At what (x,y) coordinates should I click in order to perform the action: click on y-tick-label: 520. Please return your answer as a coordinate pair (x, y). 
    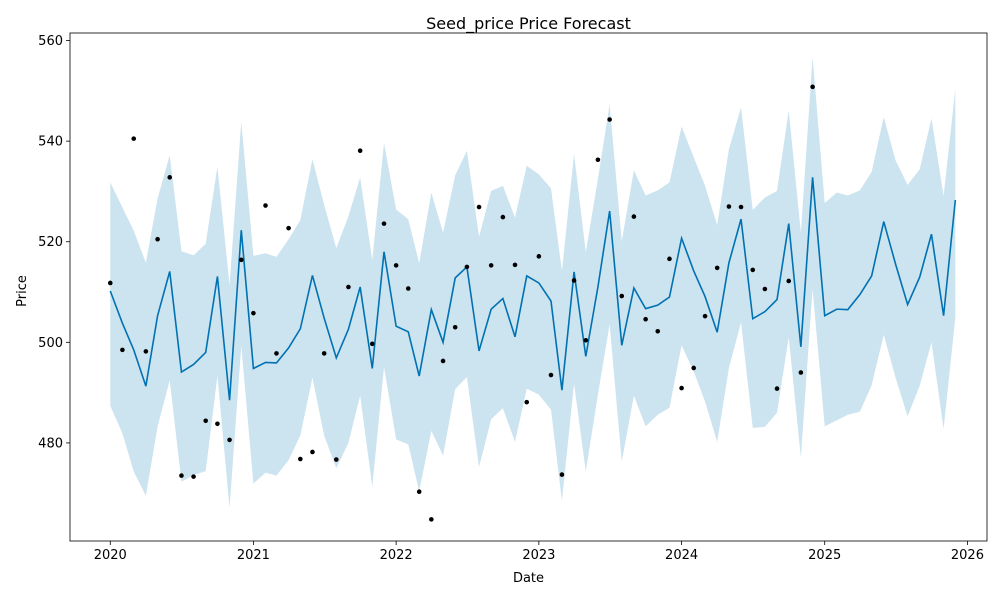
    Looking at the image, I should click on (50, 242).